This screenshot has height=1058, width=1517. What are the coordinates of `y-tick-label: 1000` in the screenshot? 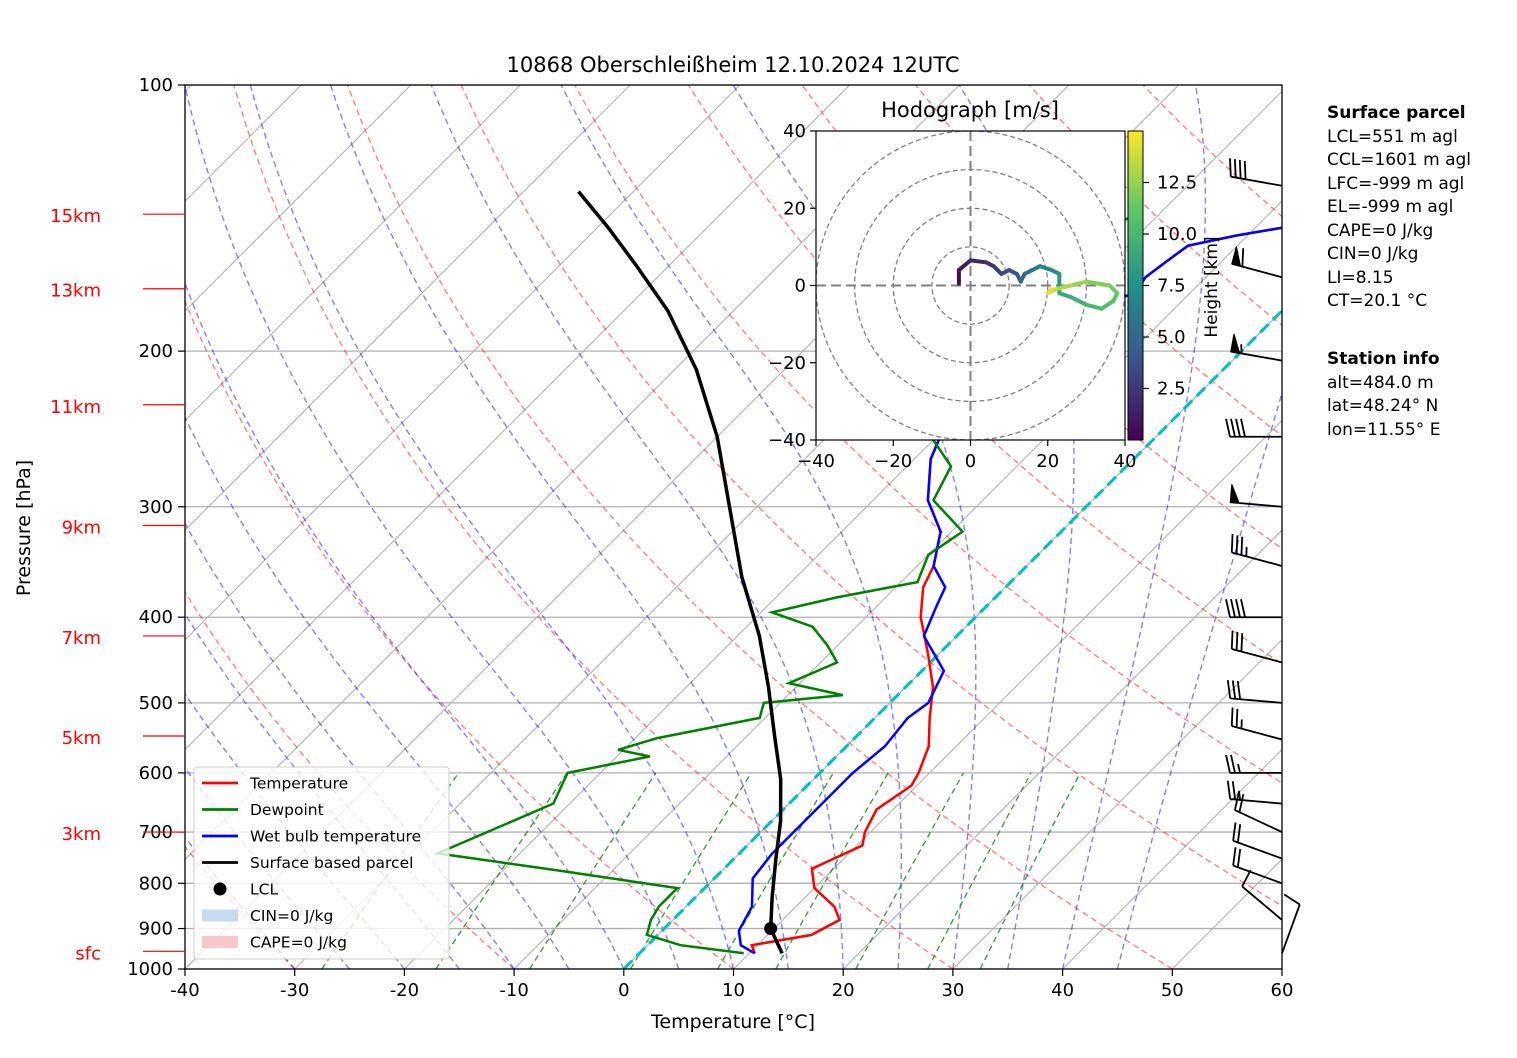 It's located at (150, 969).